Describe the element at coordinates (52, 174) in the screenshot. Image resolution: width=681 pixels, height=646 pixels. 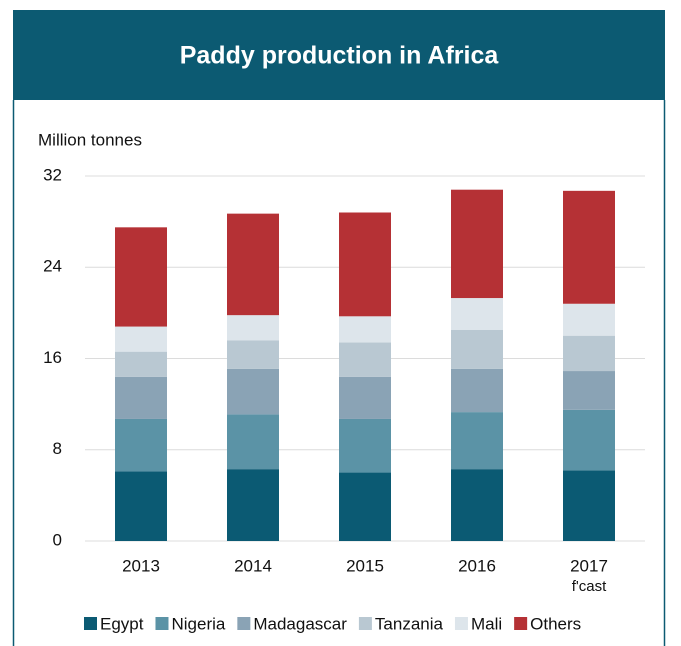
I see `y-tick-label: 32` at that location.